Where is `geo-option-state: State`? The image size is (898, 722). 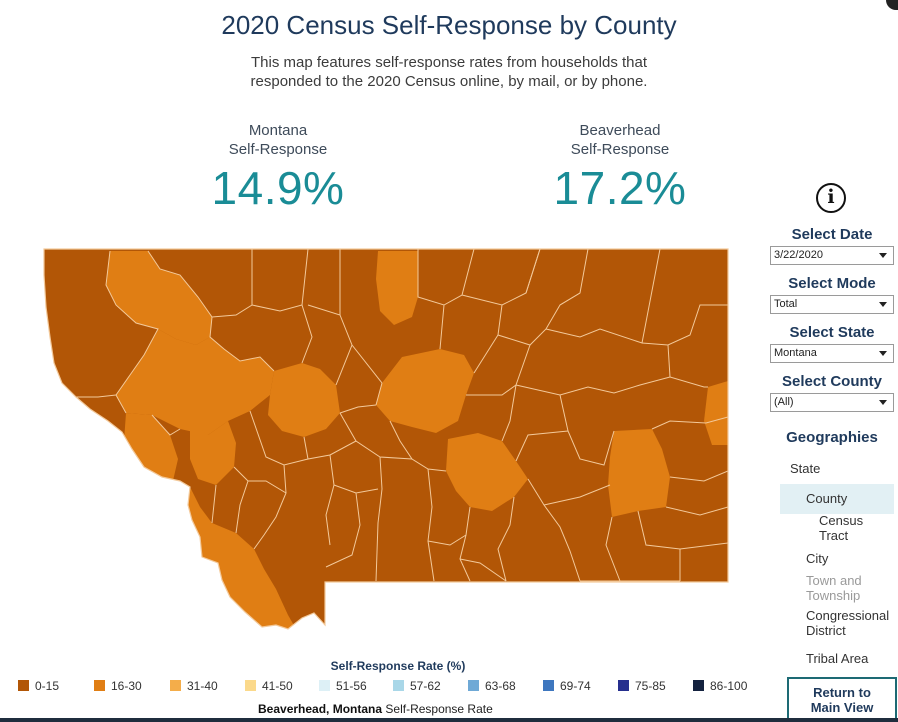 geo-option-state: State is located at coordinates (805, 468).